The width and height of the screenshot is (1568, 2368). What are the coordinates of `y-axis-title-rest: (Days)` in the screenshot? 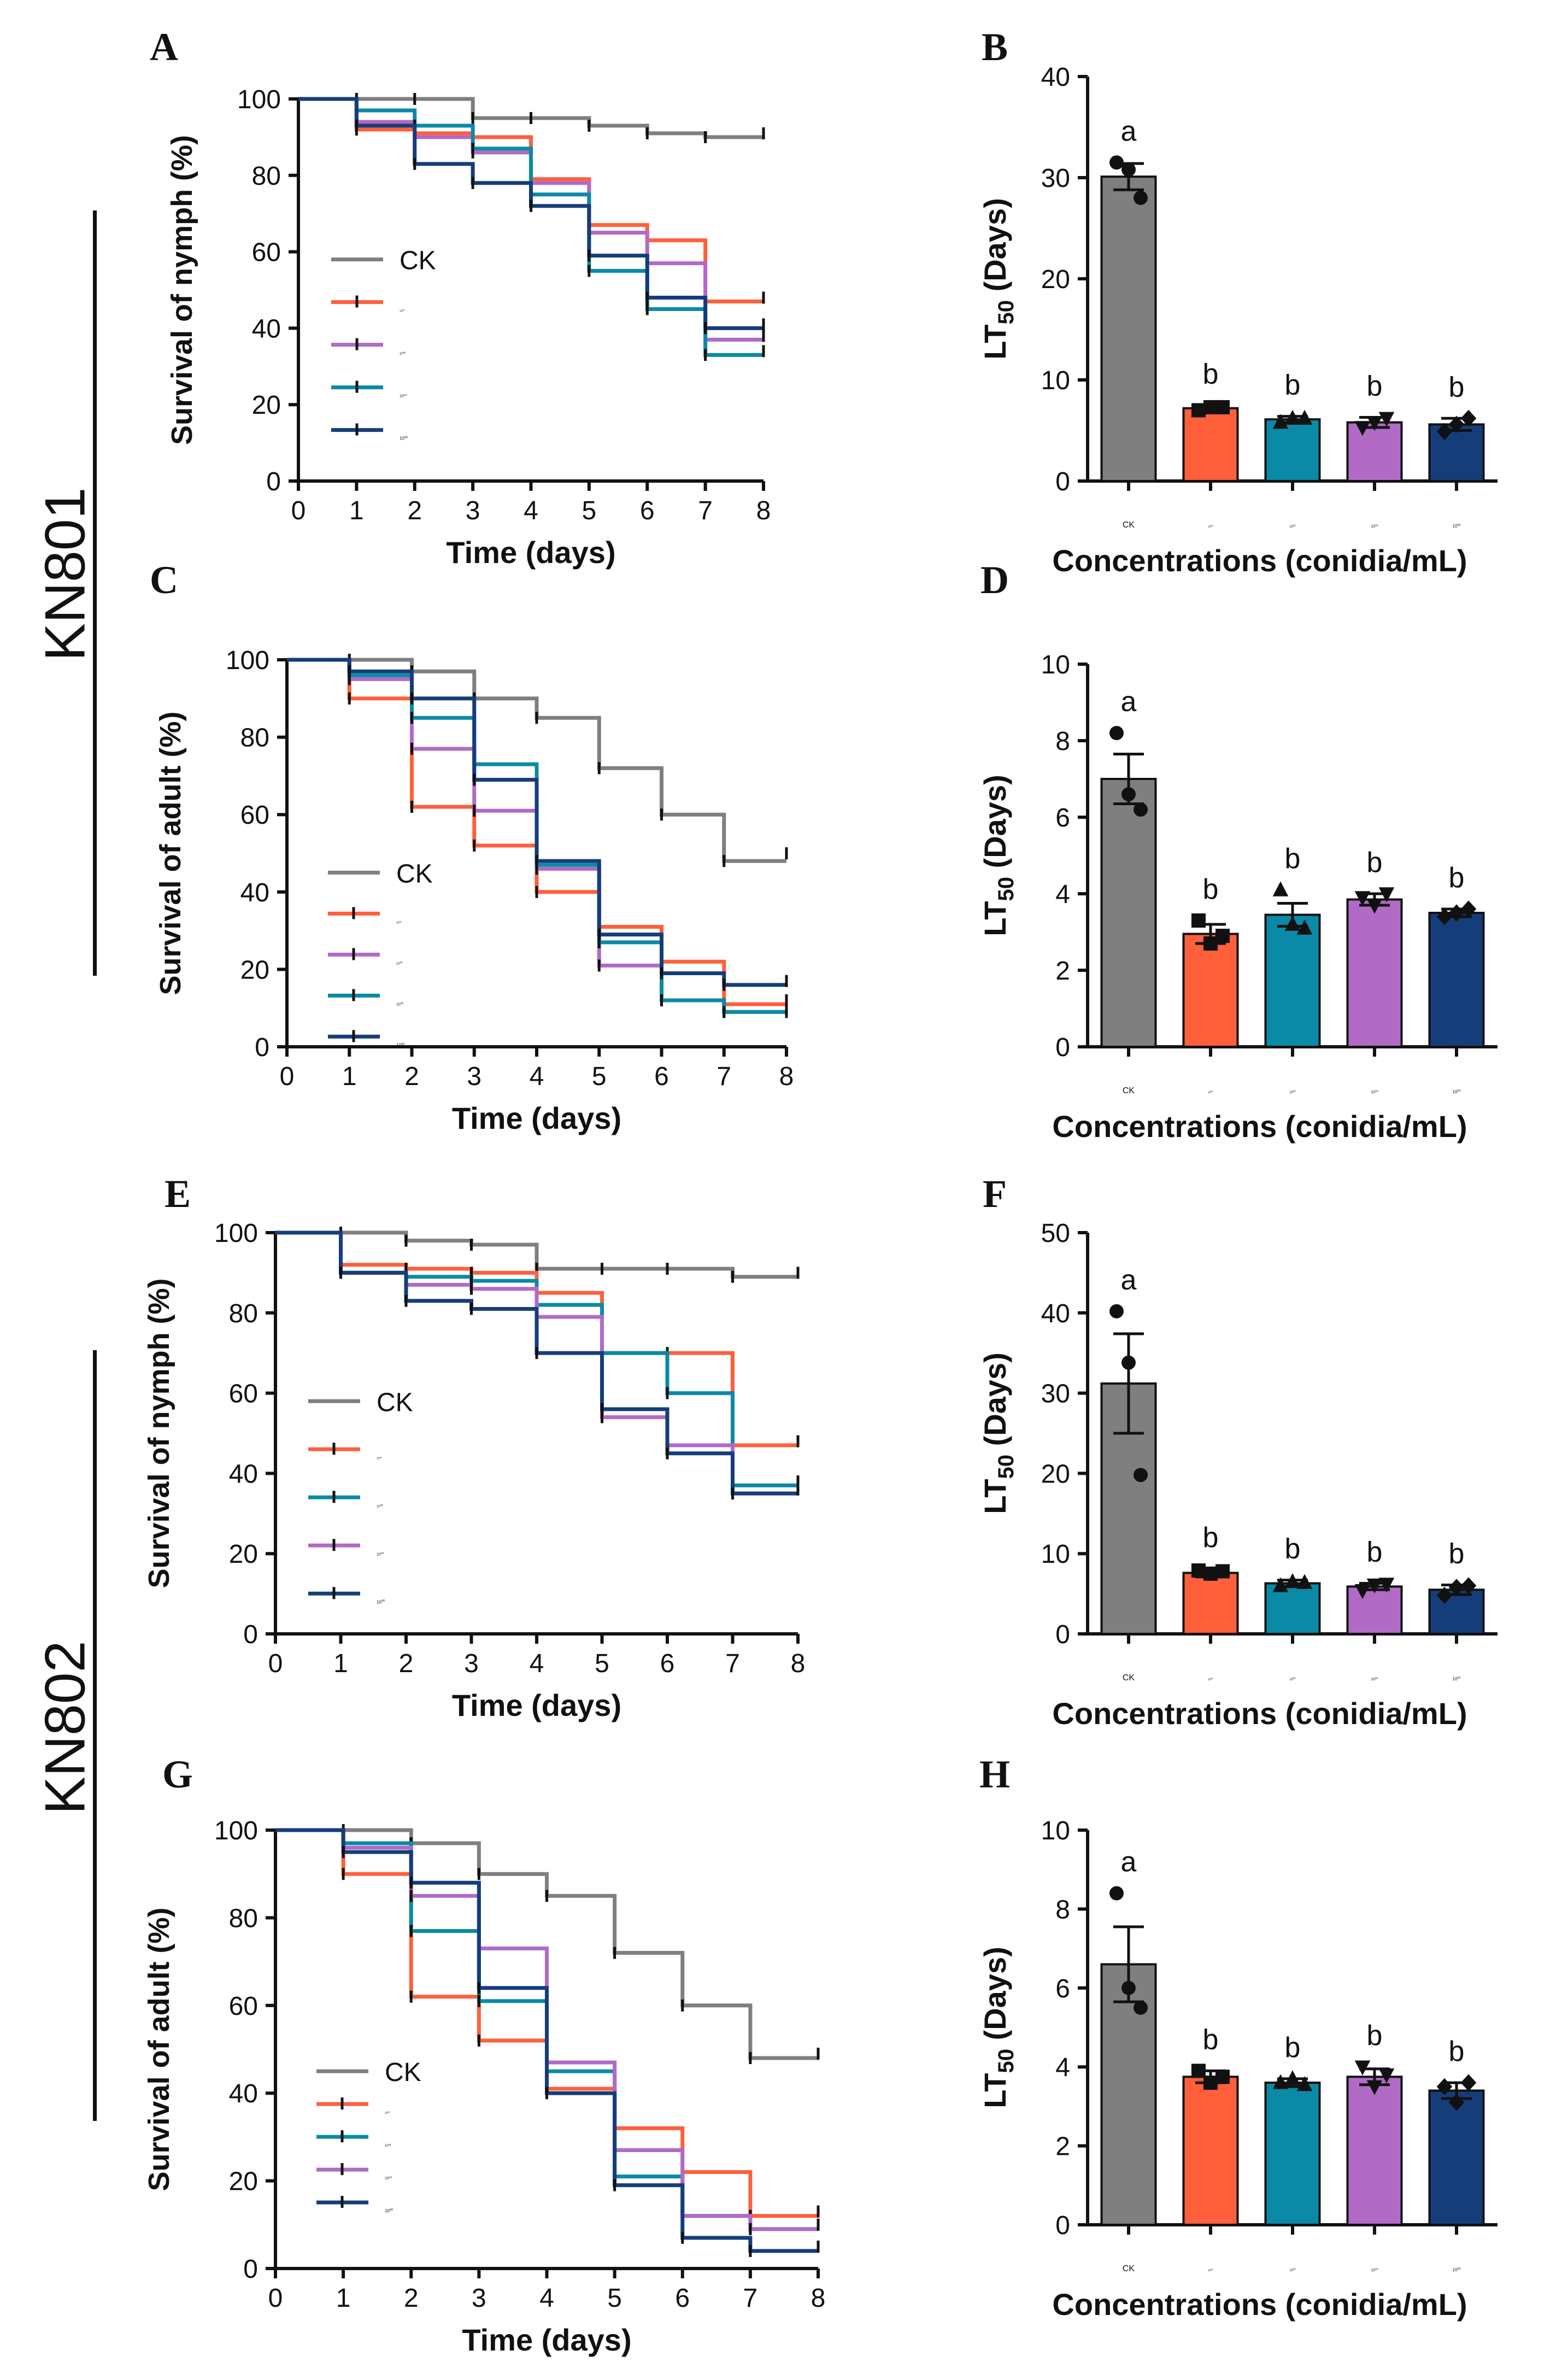 It's located at (995, 1403).